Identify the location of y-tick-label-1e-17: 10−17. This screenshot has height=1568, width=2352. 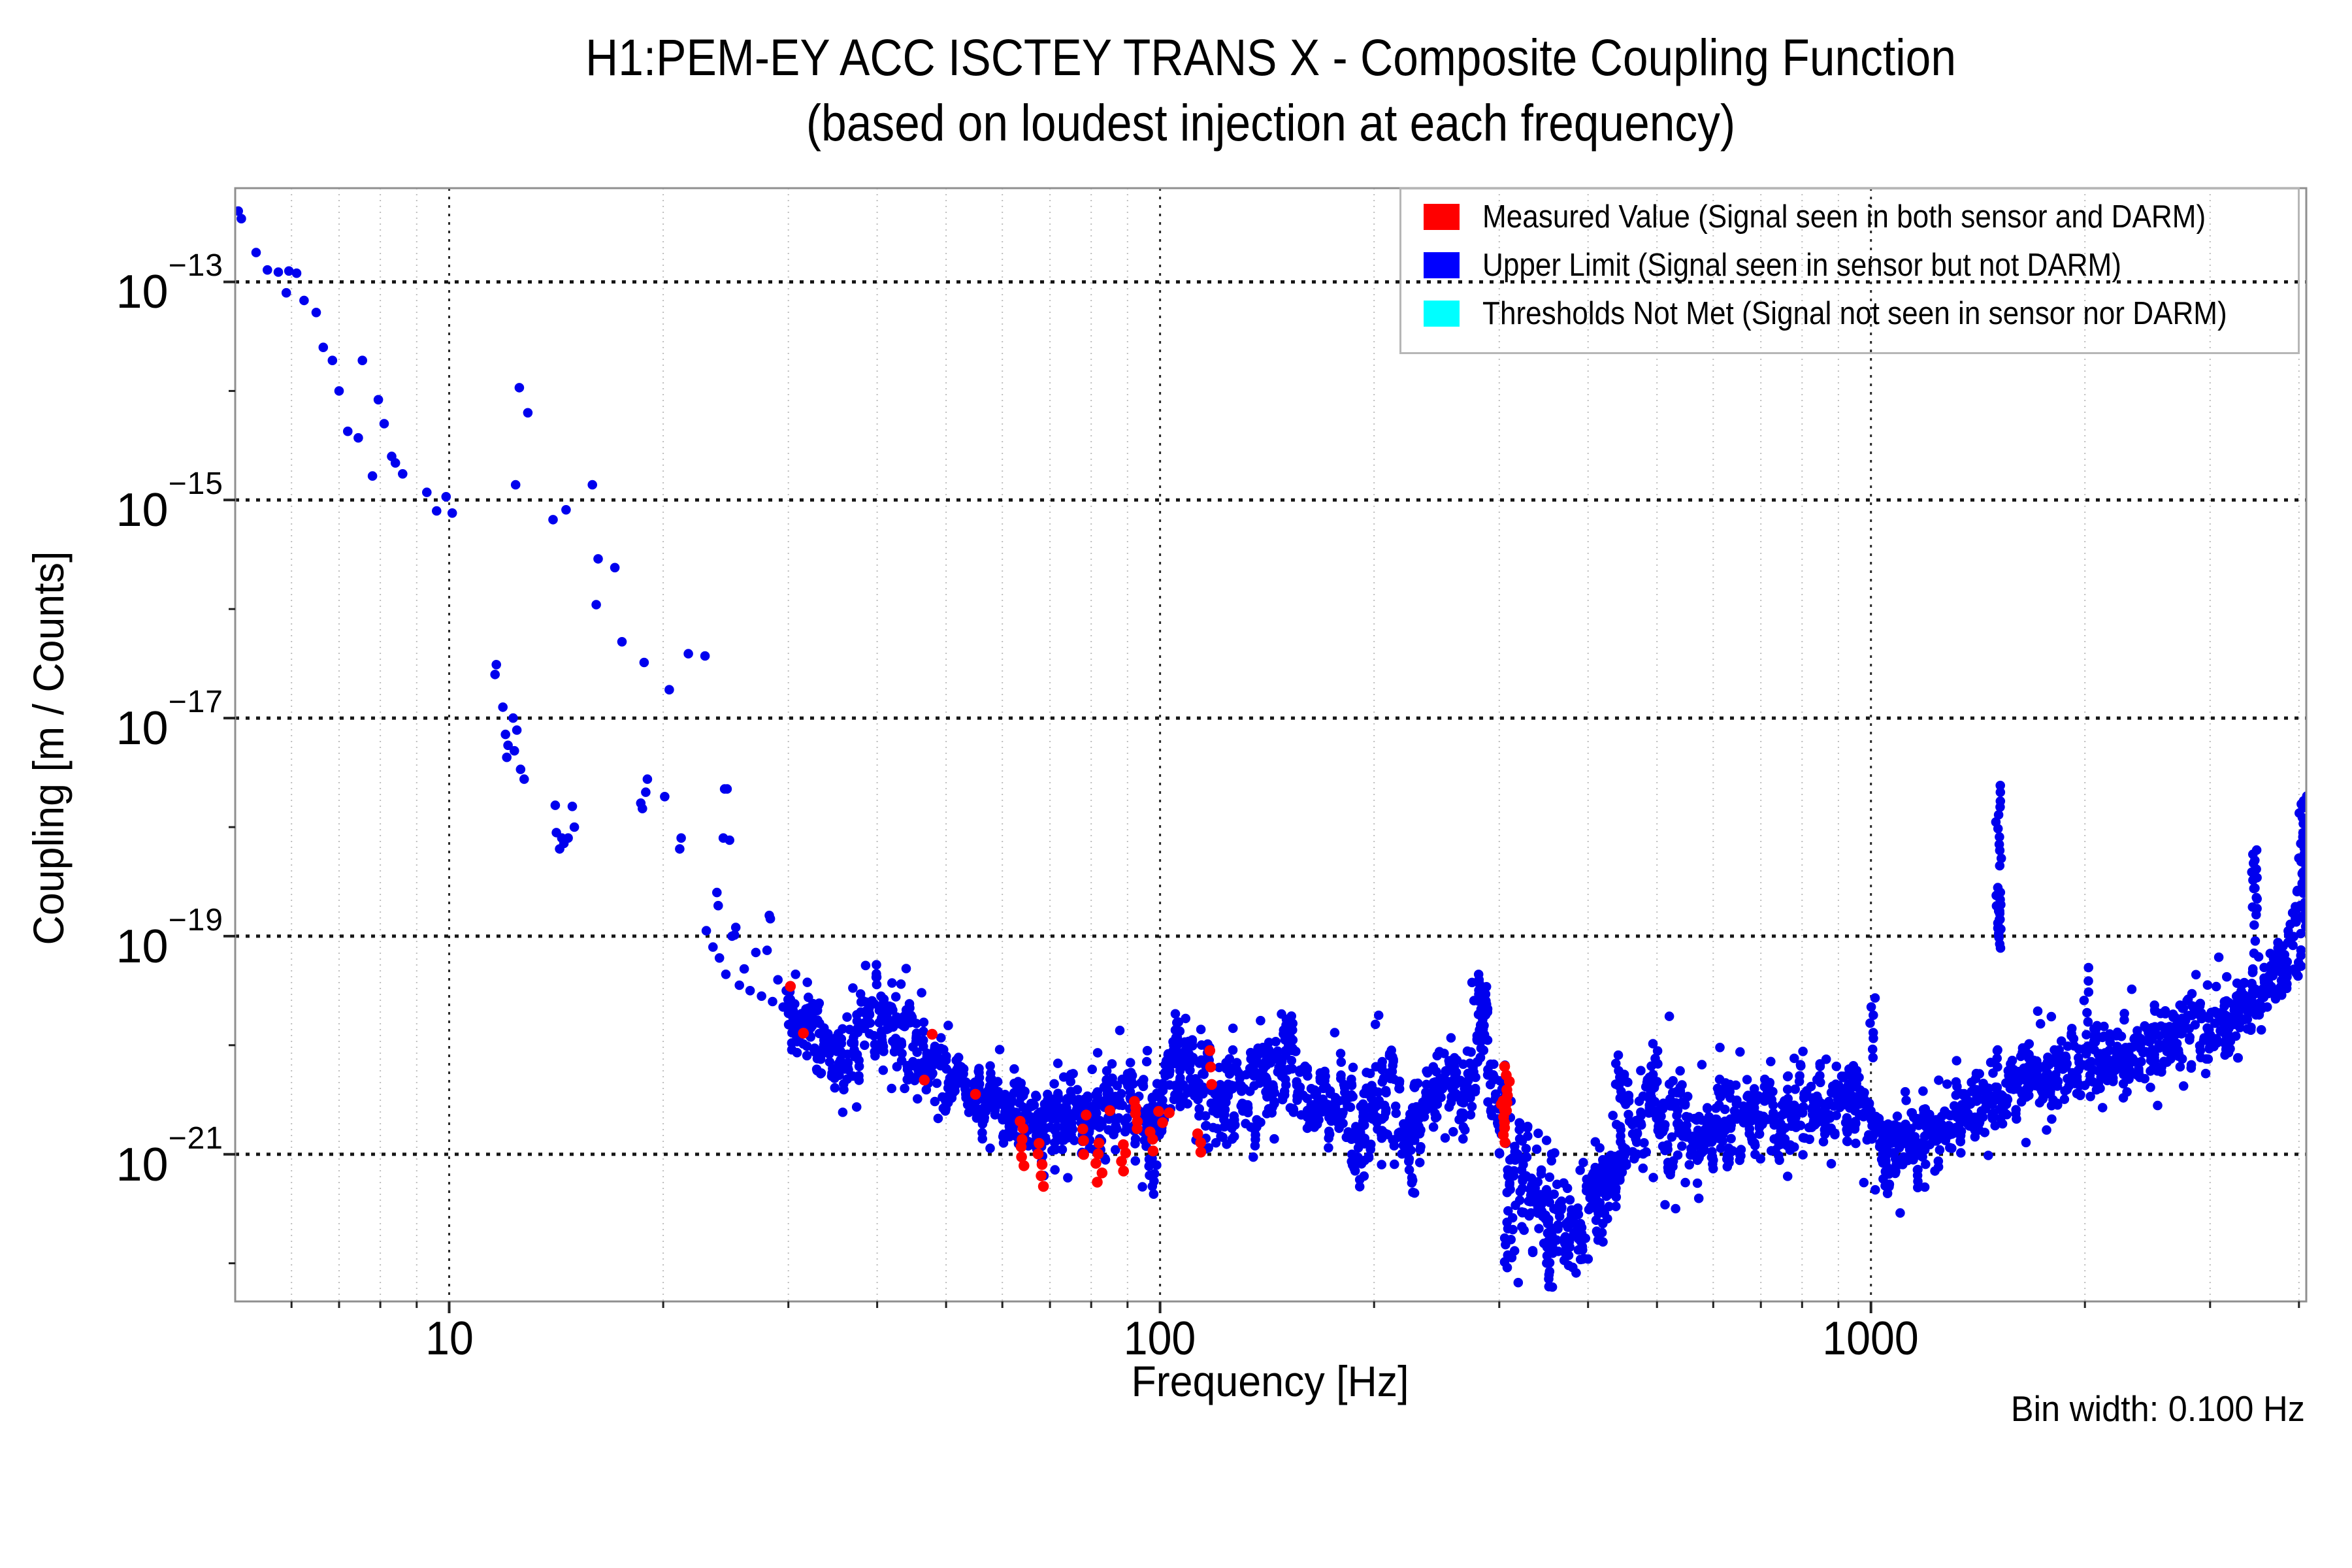
(169, 720).